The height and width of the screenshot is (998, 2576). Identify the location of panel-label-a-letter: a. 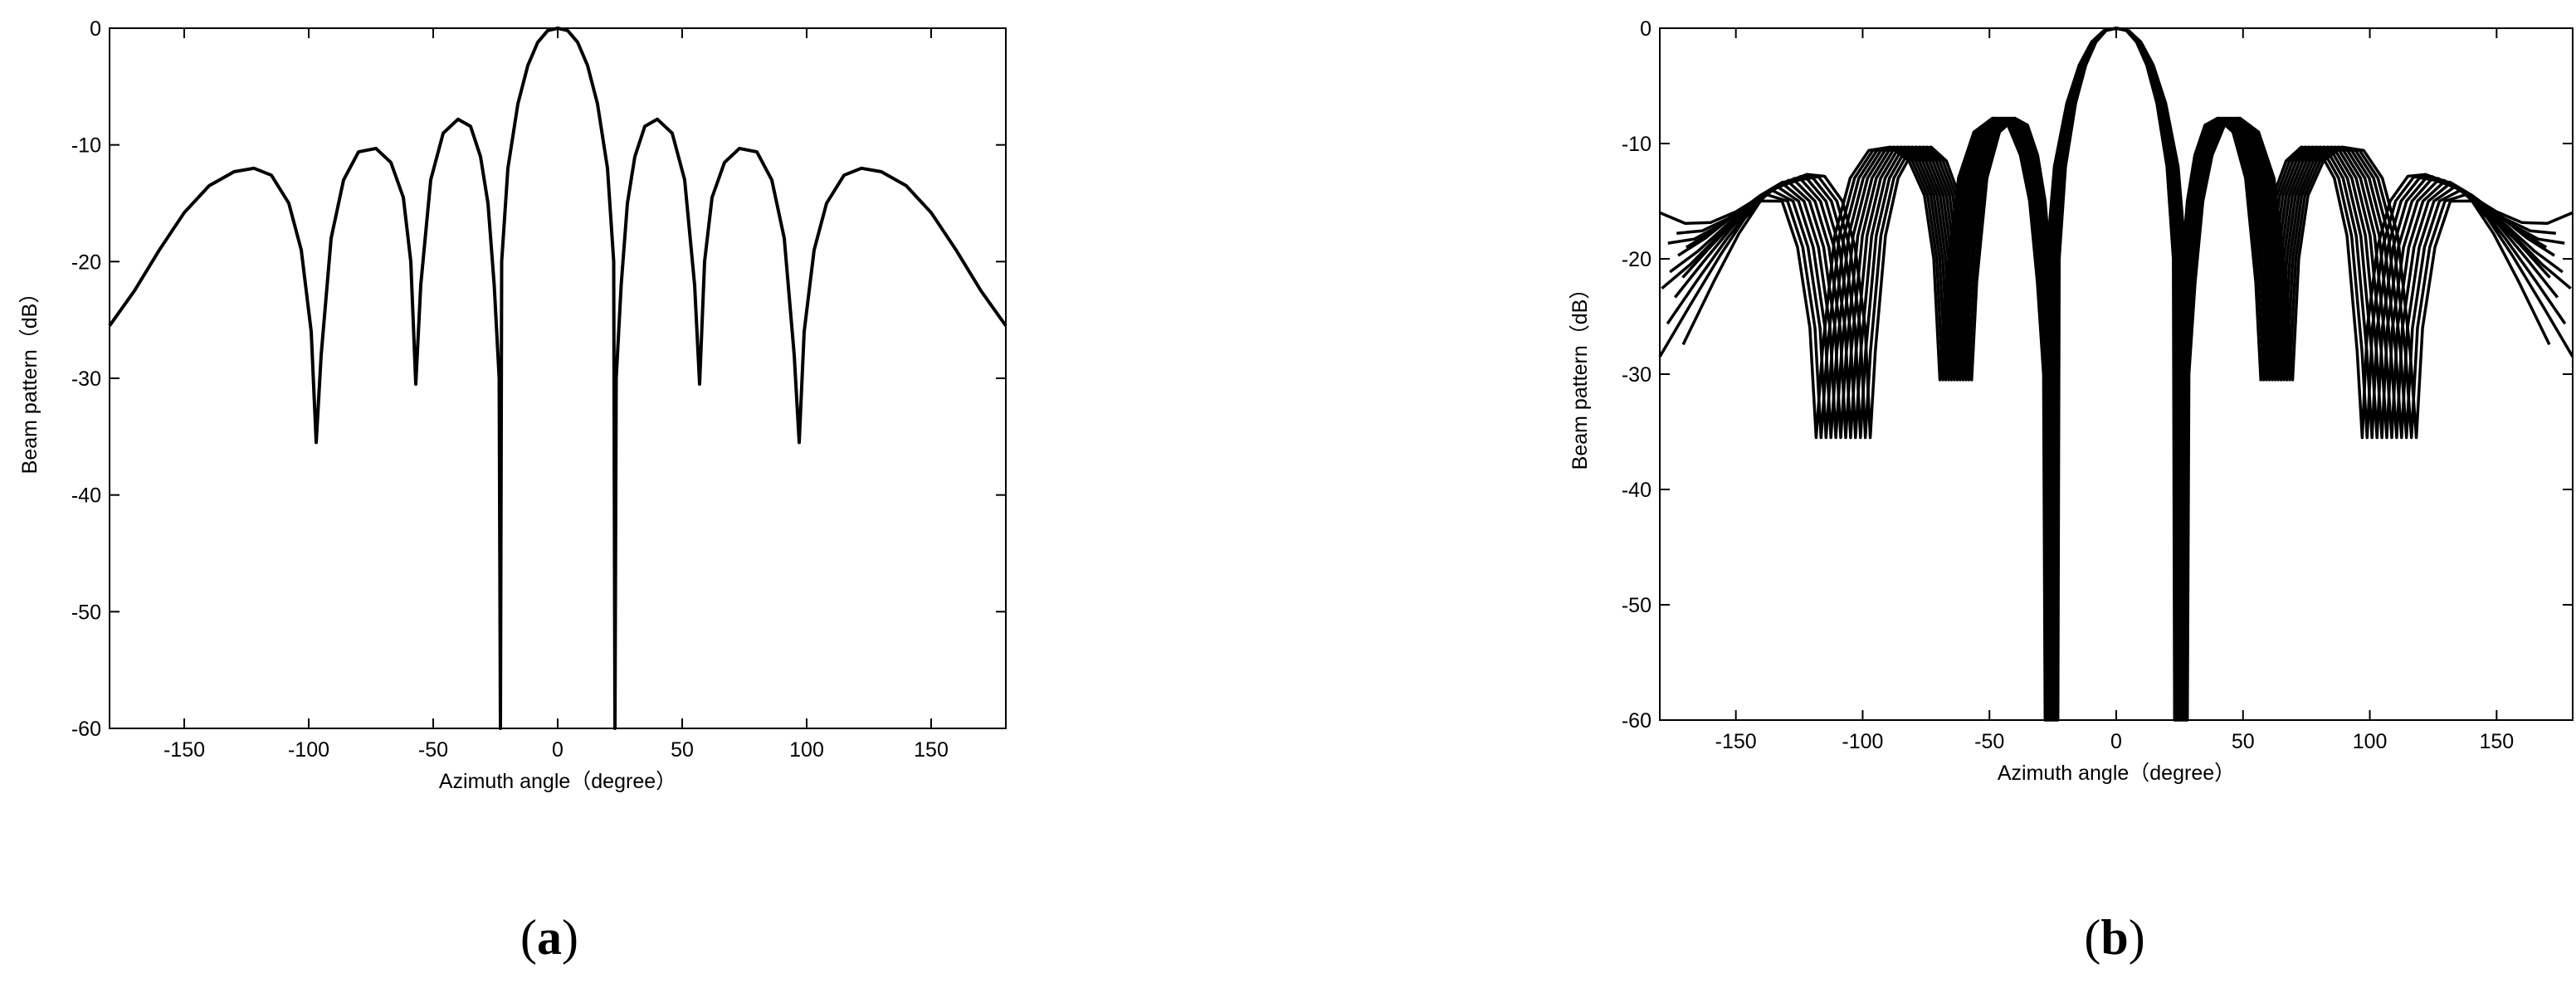
(550, 938).